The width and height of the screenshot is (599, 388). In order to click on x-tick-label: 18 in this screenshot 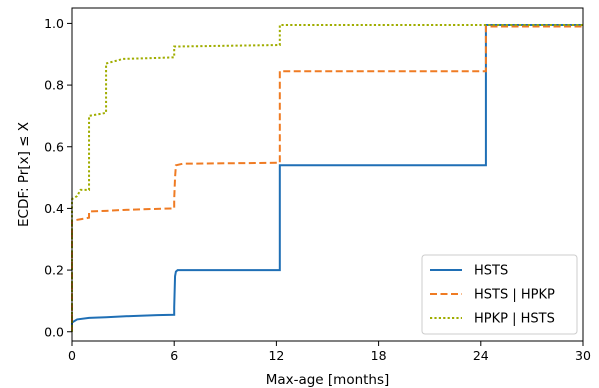, I will do `click(379, 355)`.